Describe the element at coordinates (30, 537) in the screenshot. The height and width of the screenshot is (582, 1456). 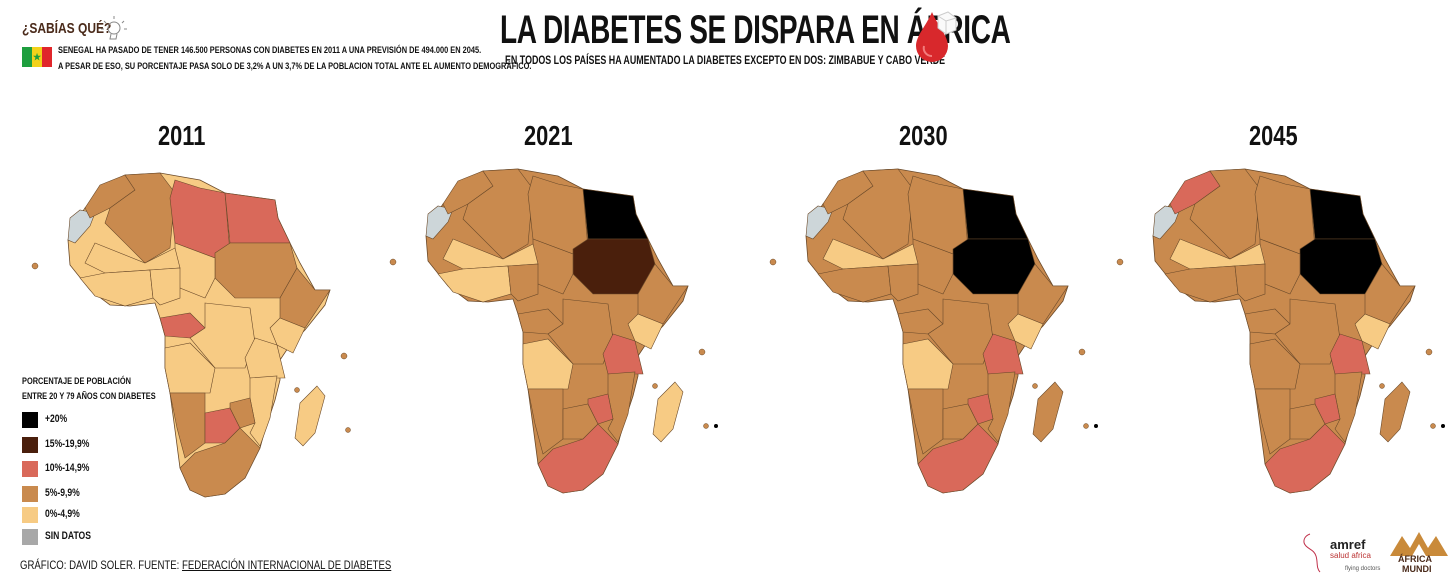
I see `legend-swatch-gray` at that location.